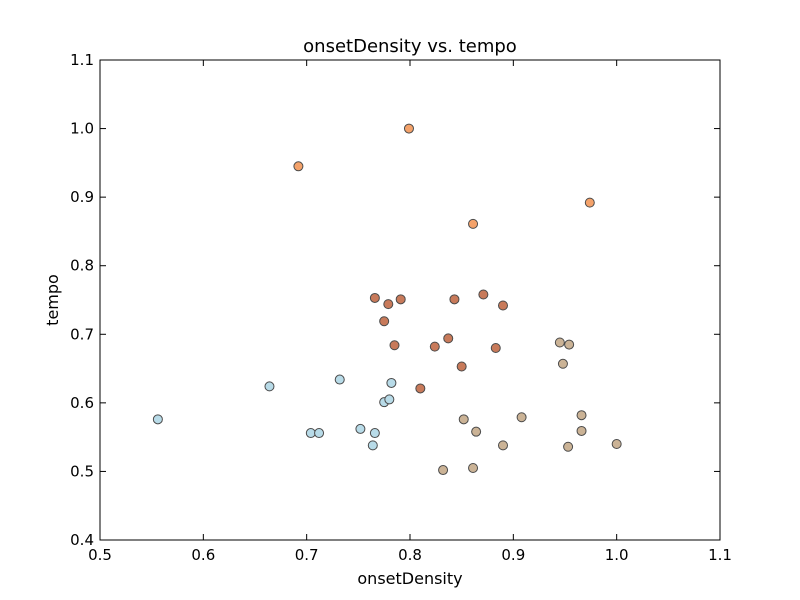 Image resolution: width=800 pixels, height=600 pixels. What do you see at coordinates (82, 300) in the screenshot?
I see `y-tick-labels: 0.4 0.5 0.6 0.7 0.8 0.9 1.0 1.1` at bounding box center [82, 300].